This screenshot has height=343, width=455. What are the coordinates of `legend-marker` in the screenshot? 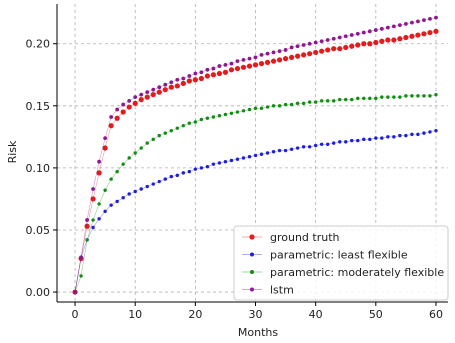 It's located at (252, 237).